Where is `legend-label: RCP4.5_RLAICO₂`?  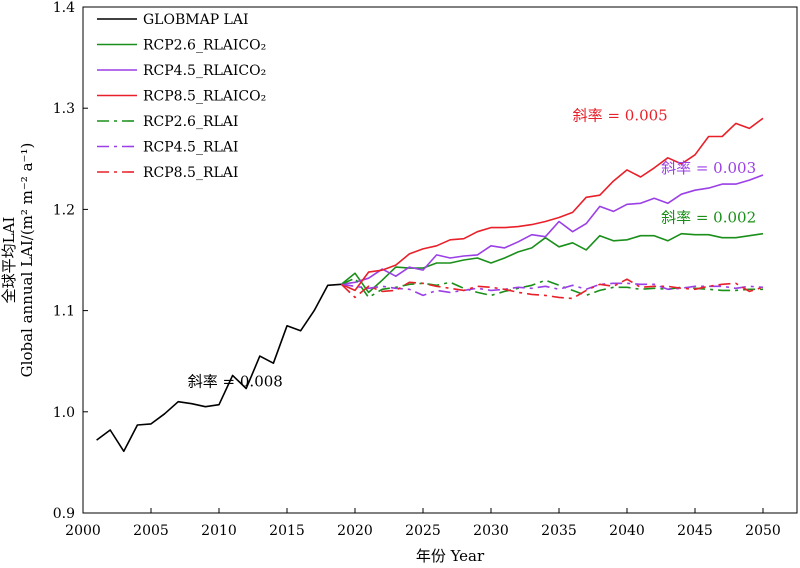 legend-label: RCP4.5_RLAICO₂ is located at coordinates (204, 71).